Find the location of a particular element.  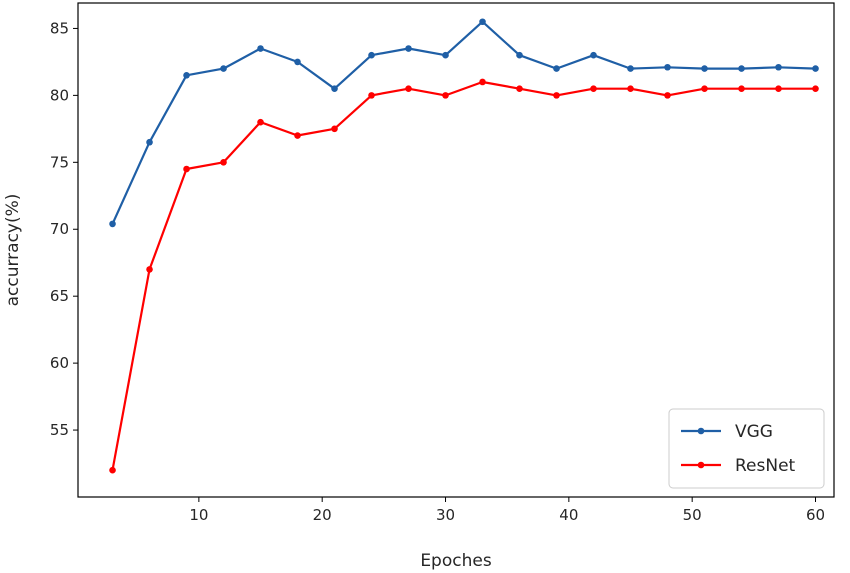

x-axis: 10 20 30 40 50 60 is located at coordinates (507, 510).